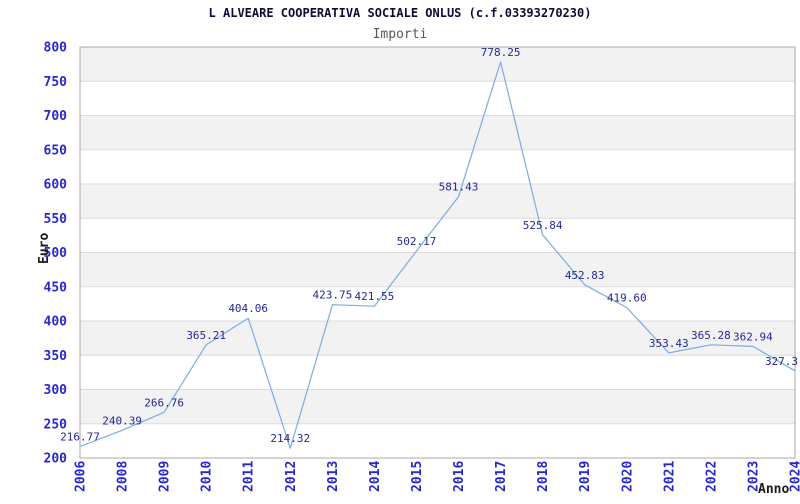 This screenshot has height=504, width=800. I want to click on y-tick-label: 800, so click(56, 48).